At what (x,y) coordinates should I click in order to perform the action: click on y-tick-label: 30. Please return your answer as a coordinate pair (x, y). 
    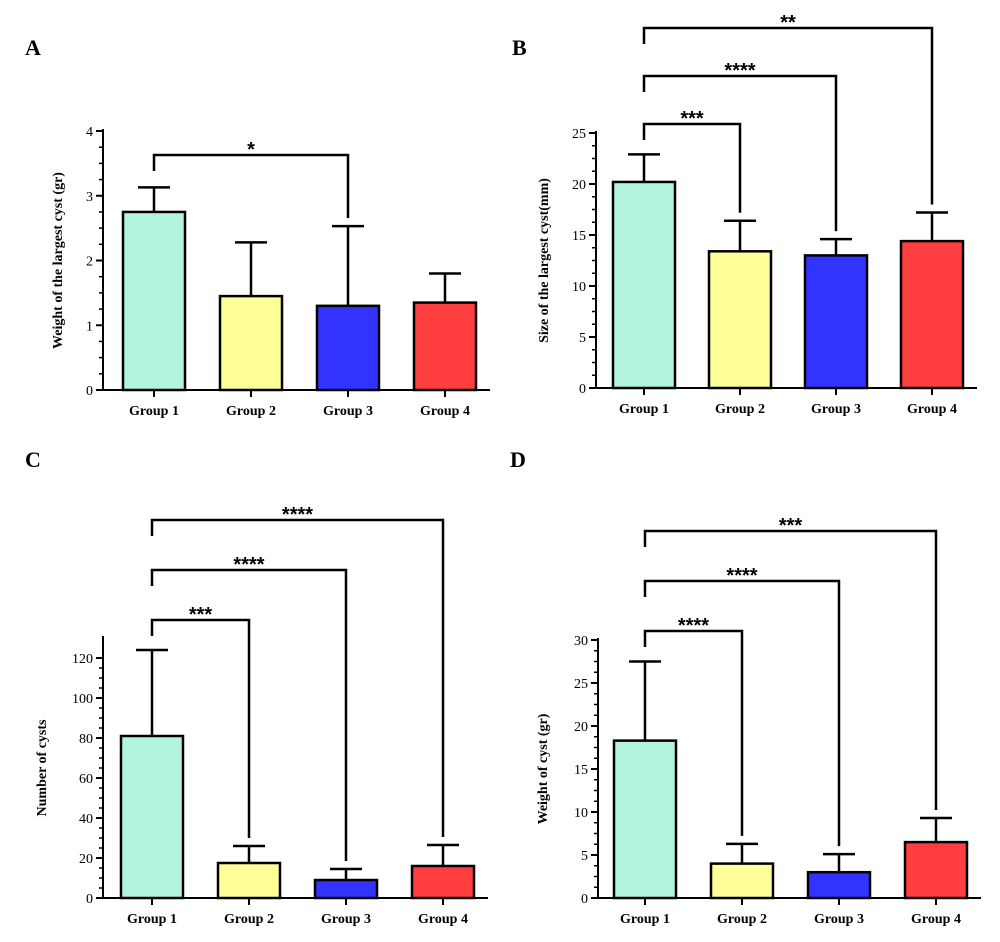
    Looking at the image, I should click on (581, 641).